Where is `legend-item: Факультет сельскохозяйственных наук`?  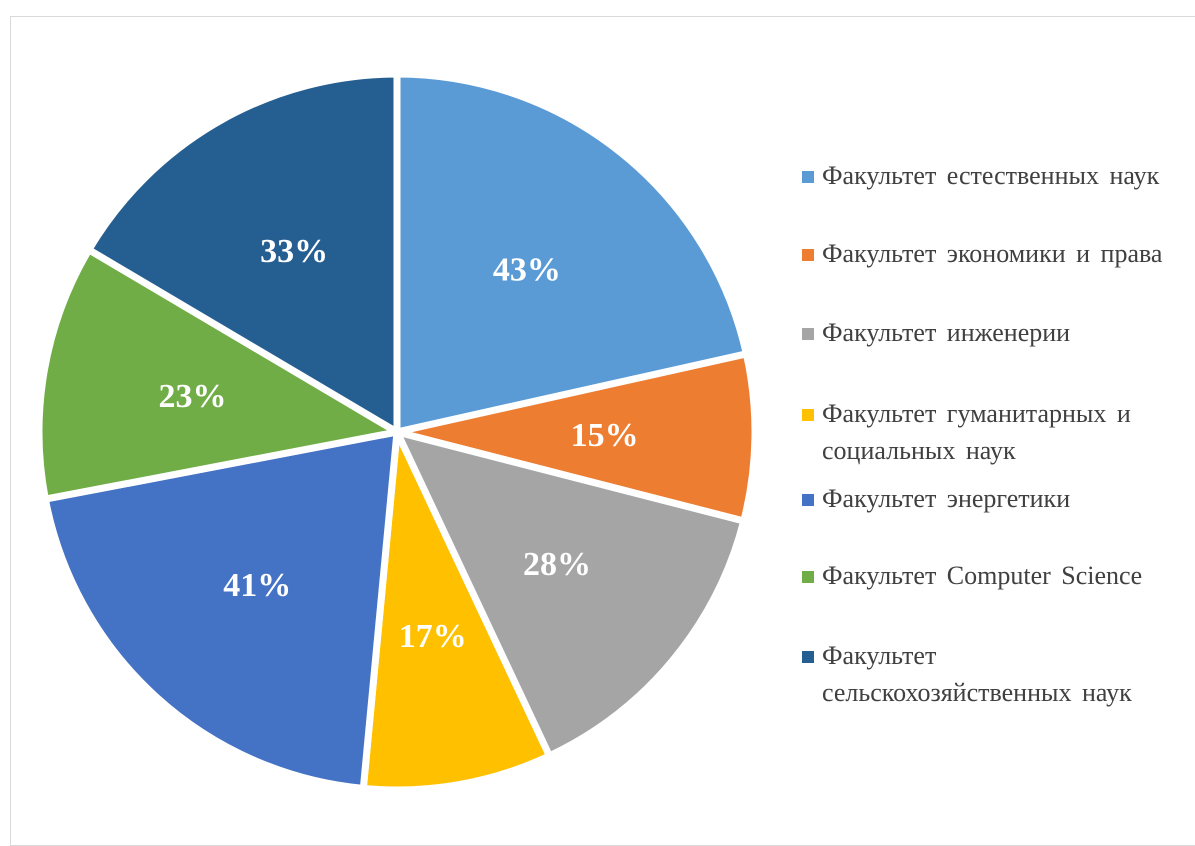
legend-item: Факультет сельскохозяйственных наук is located at coordinates (992, 676).